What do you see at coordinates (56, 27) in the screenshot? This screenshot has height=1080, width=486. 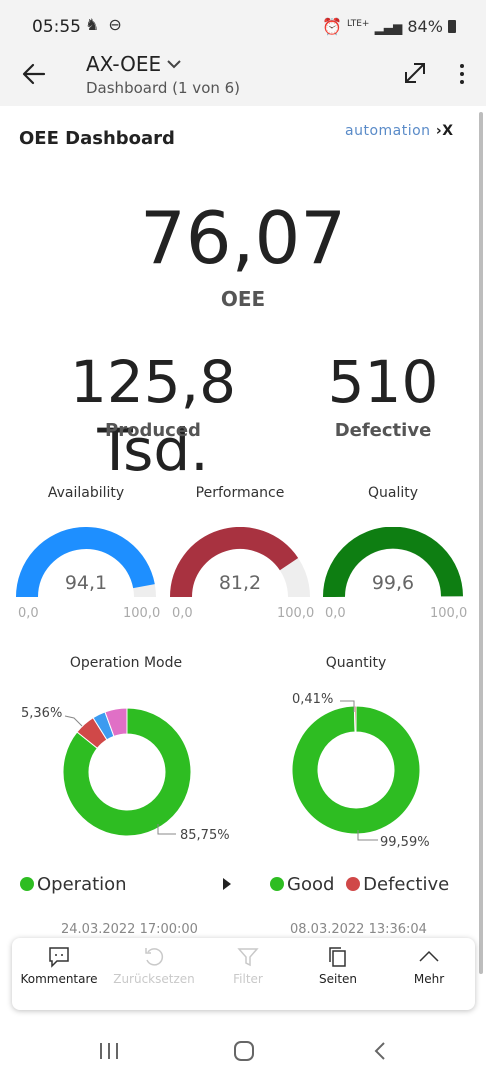 I see `status-time: 05:55` at bounding box center [56, 27].